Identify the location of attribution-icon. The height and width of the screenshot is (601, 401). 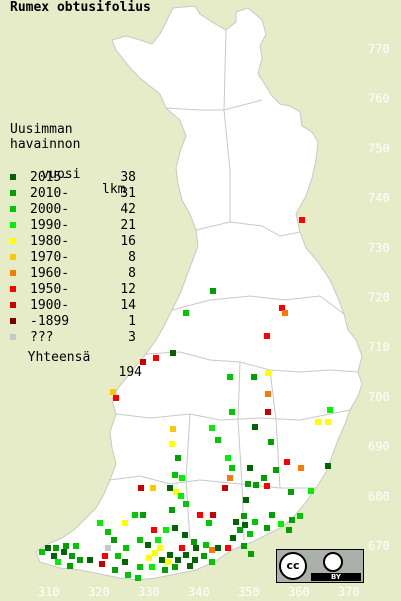
(333, 562).